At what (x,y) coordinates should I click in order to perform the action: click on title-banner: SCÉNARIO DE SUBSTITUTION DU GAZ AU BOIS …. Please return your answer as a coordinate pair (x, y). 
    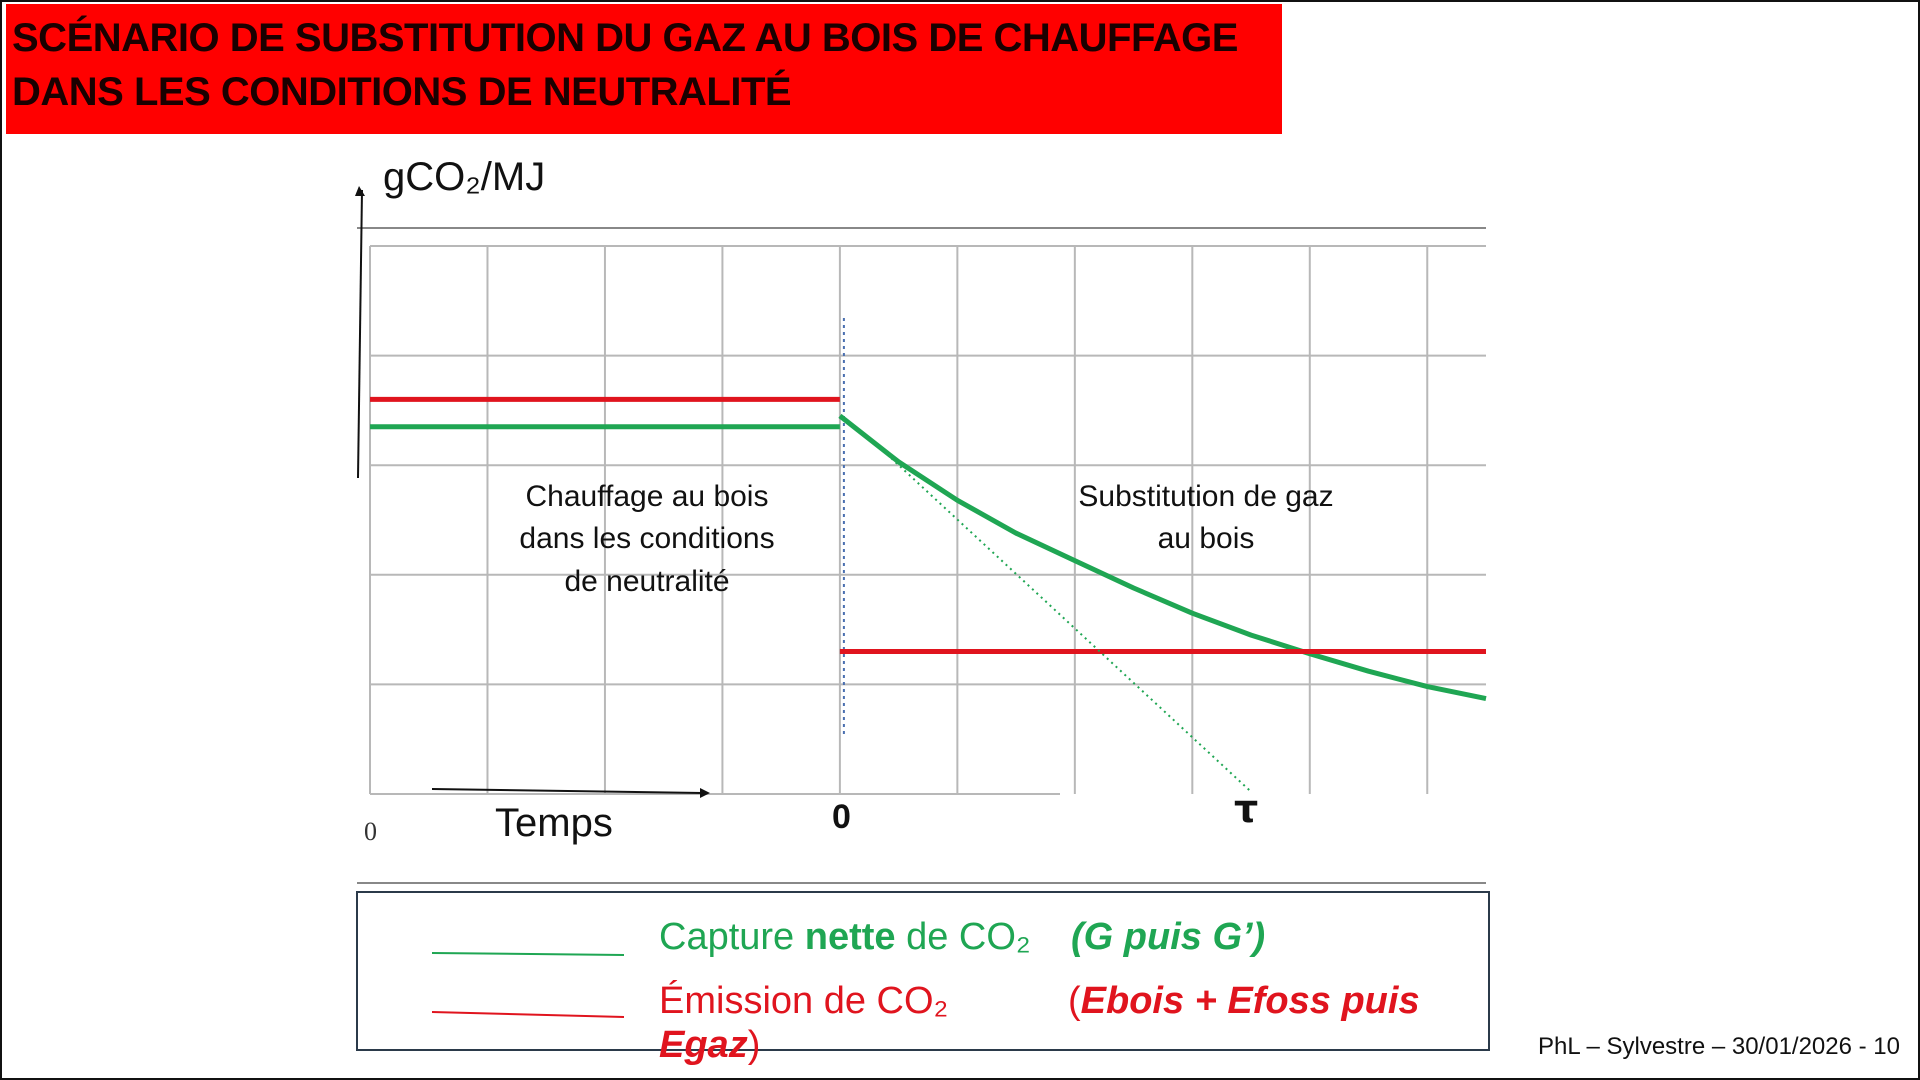
    Looking at the image, I should click on (644, 69).